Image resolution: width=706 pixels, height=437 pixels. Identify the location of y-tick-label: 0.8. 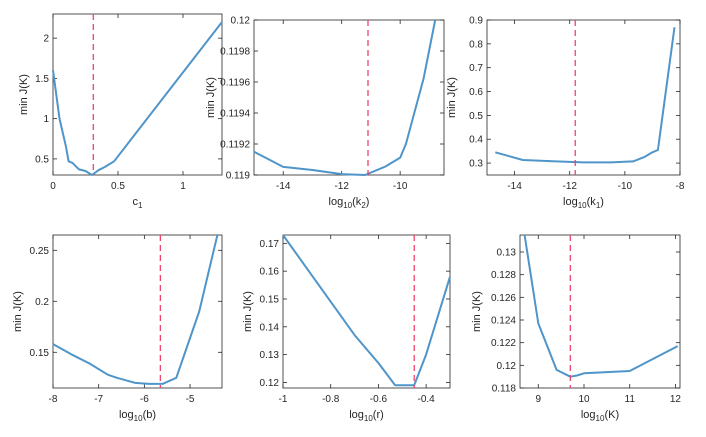
(476, 44).